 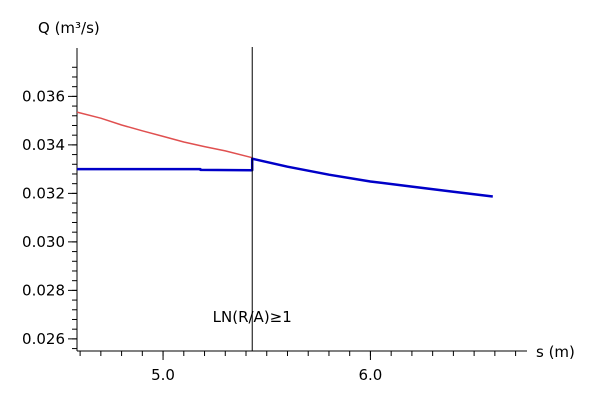 I want to click on y-axis-title: Q (m³/s), so click(x=69, y=28).